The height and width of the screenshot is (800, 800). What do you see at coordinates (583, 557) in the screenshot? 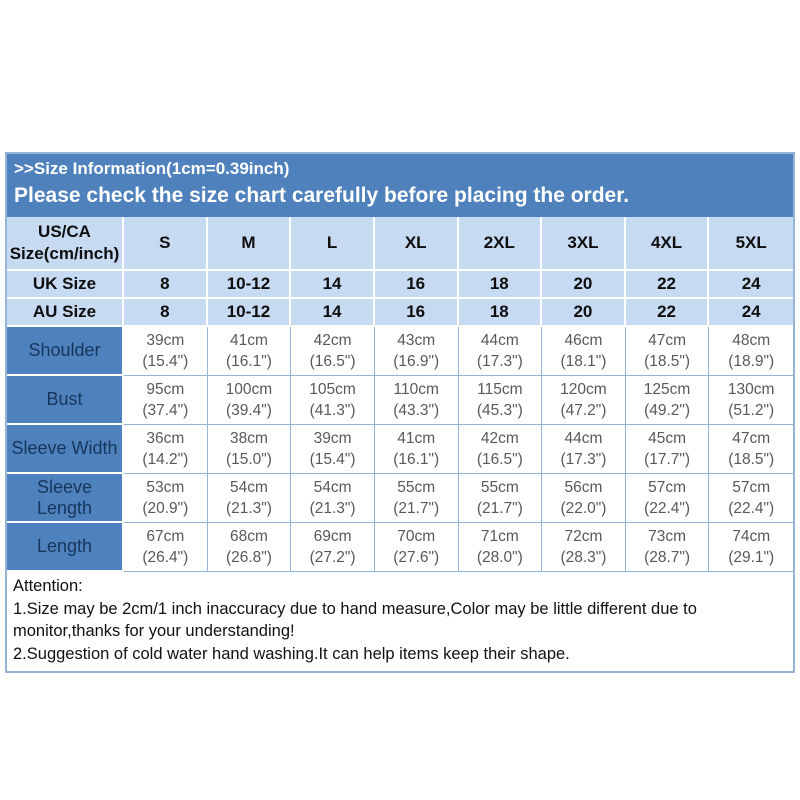
I see `measure-inch: (28.3")` at bounding box center [583, 557].